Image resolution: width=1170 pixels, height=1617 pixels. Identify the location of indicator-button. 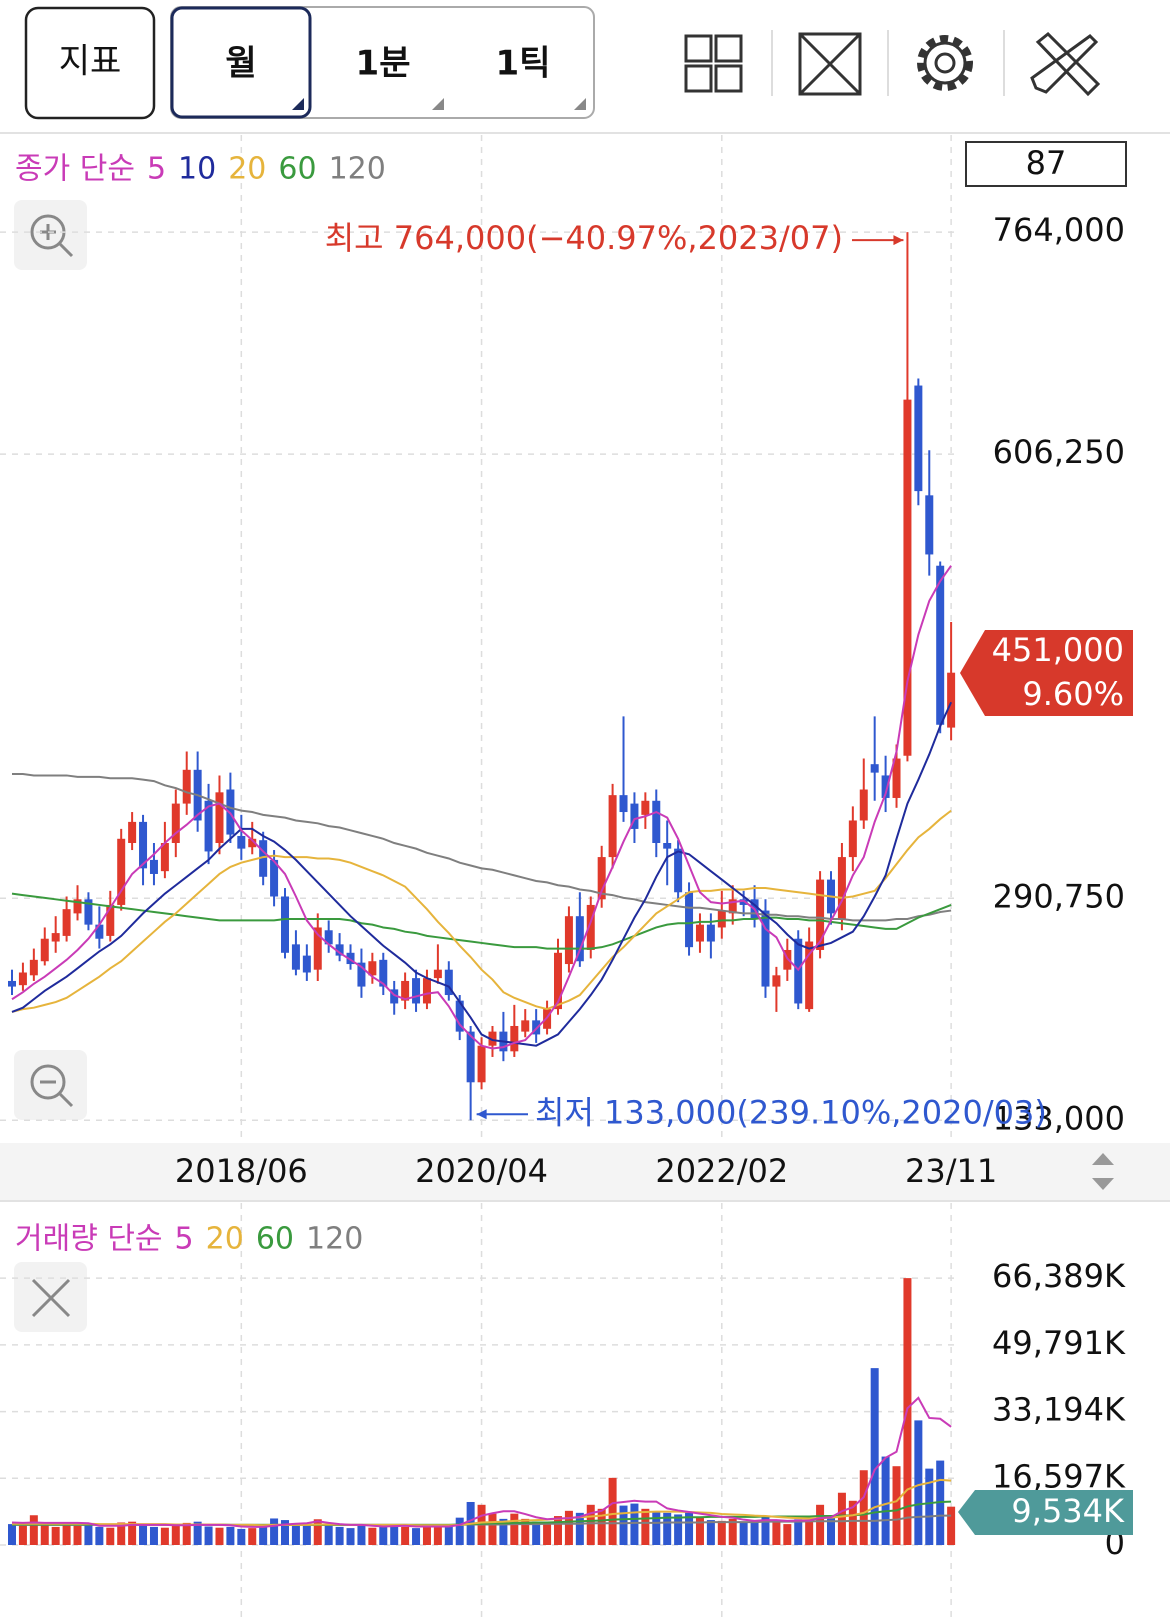
(90, 63).